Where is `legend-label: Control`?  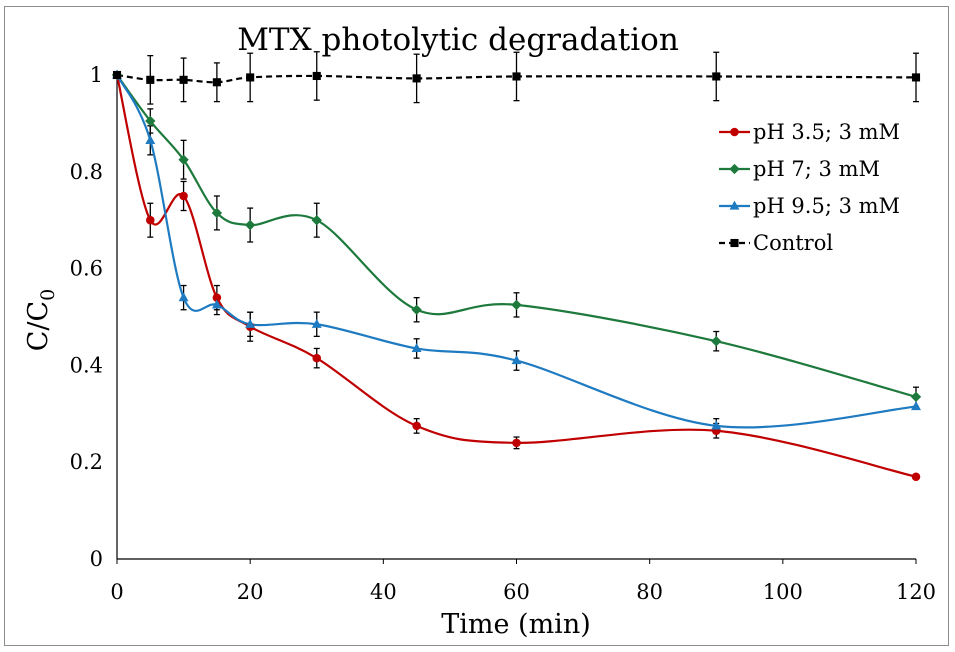
legend-label: Control is located at coordinates (793, 243).